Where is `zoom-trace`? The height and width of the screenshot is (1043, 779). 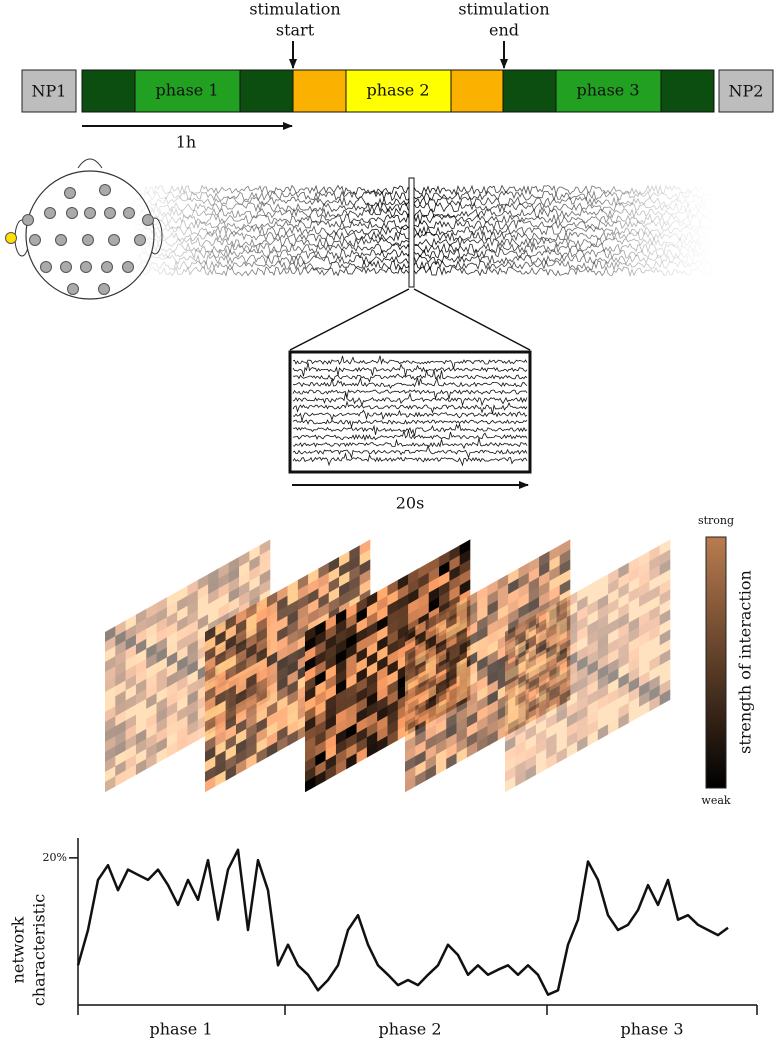 zoom-trace is located at coordinates (410, 407).